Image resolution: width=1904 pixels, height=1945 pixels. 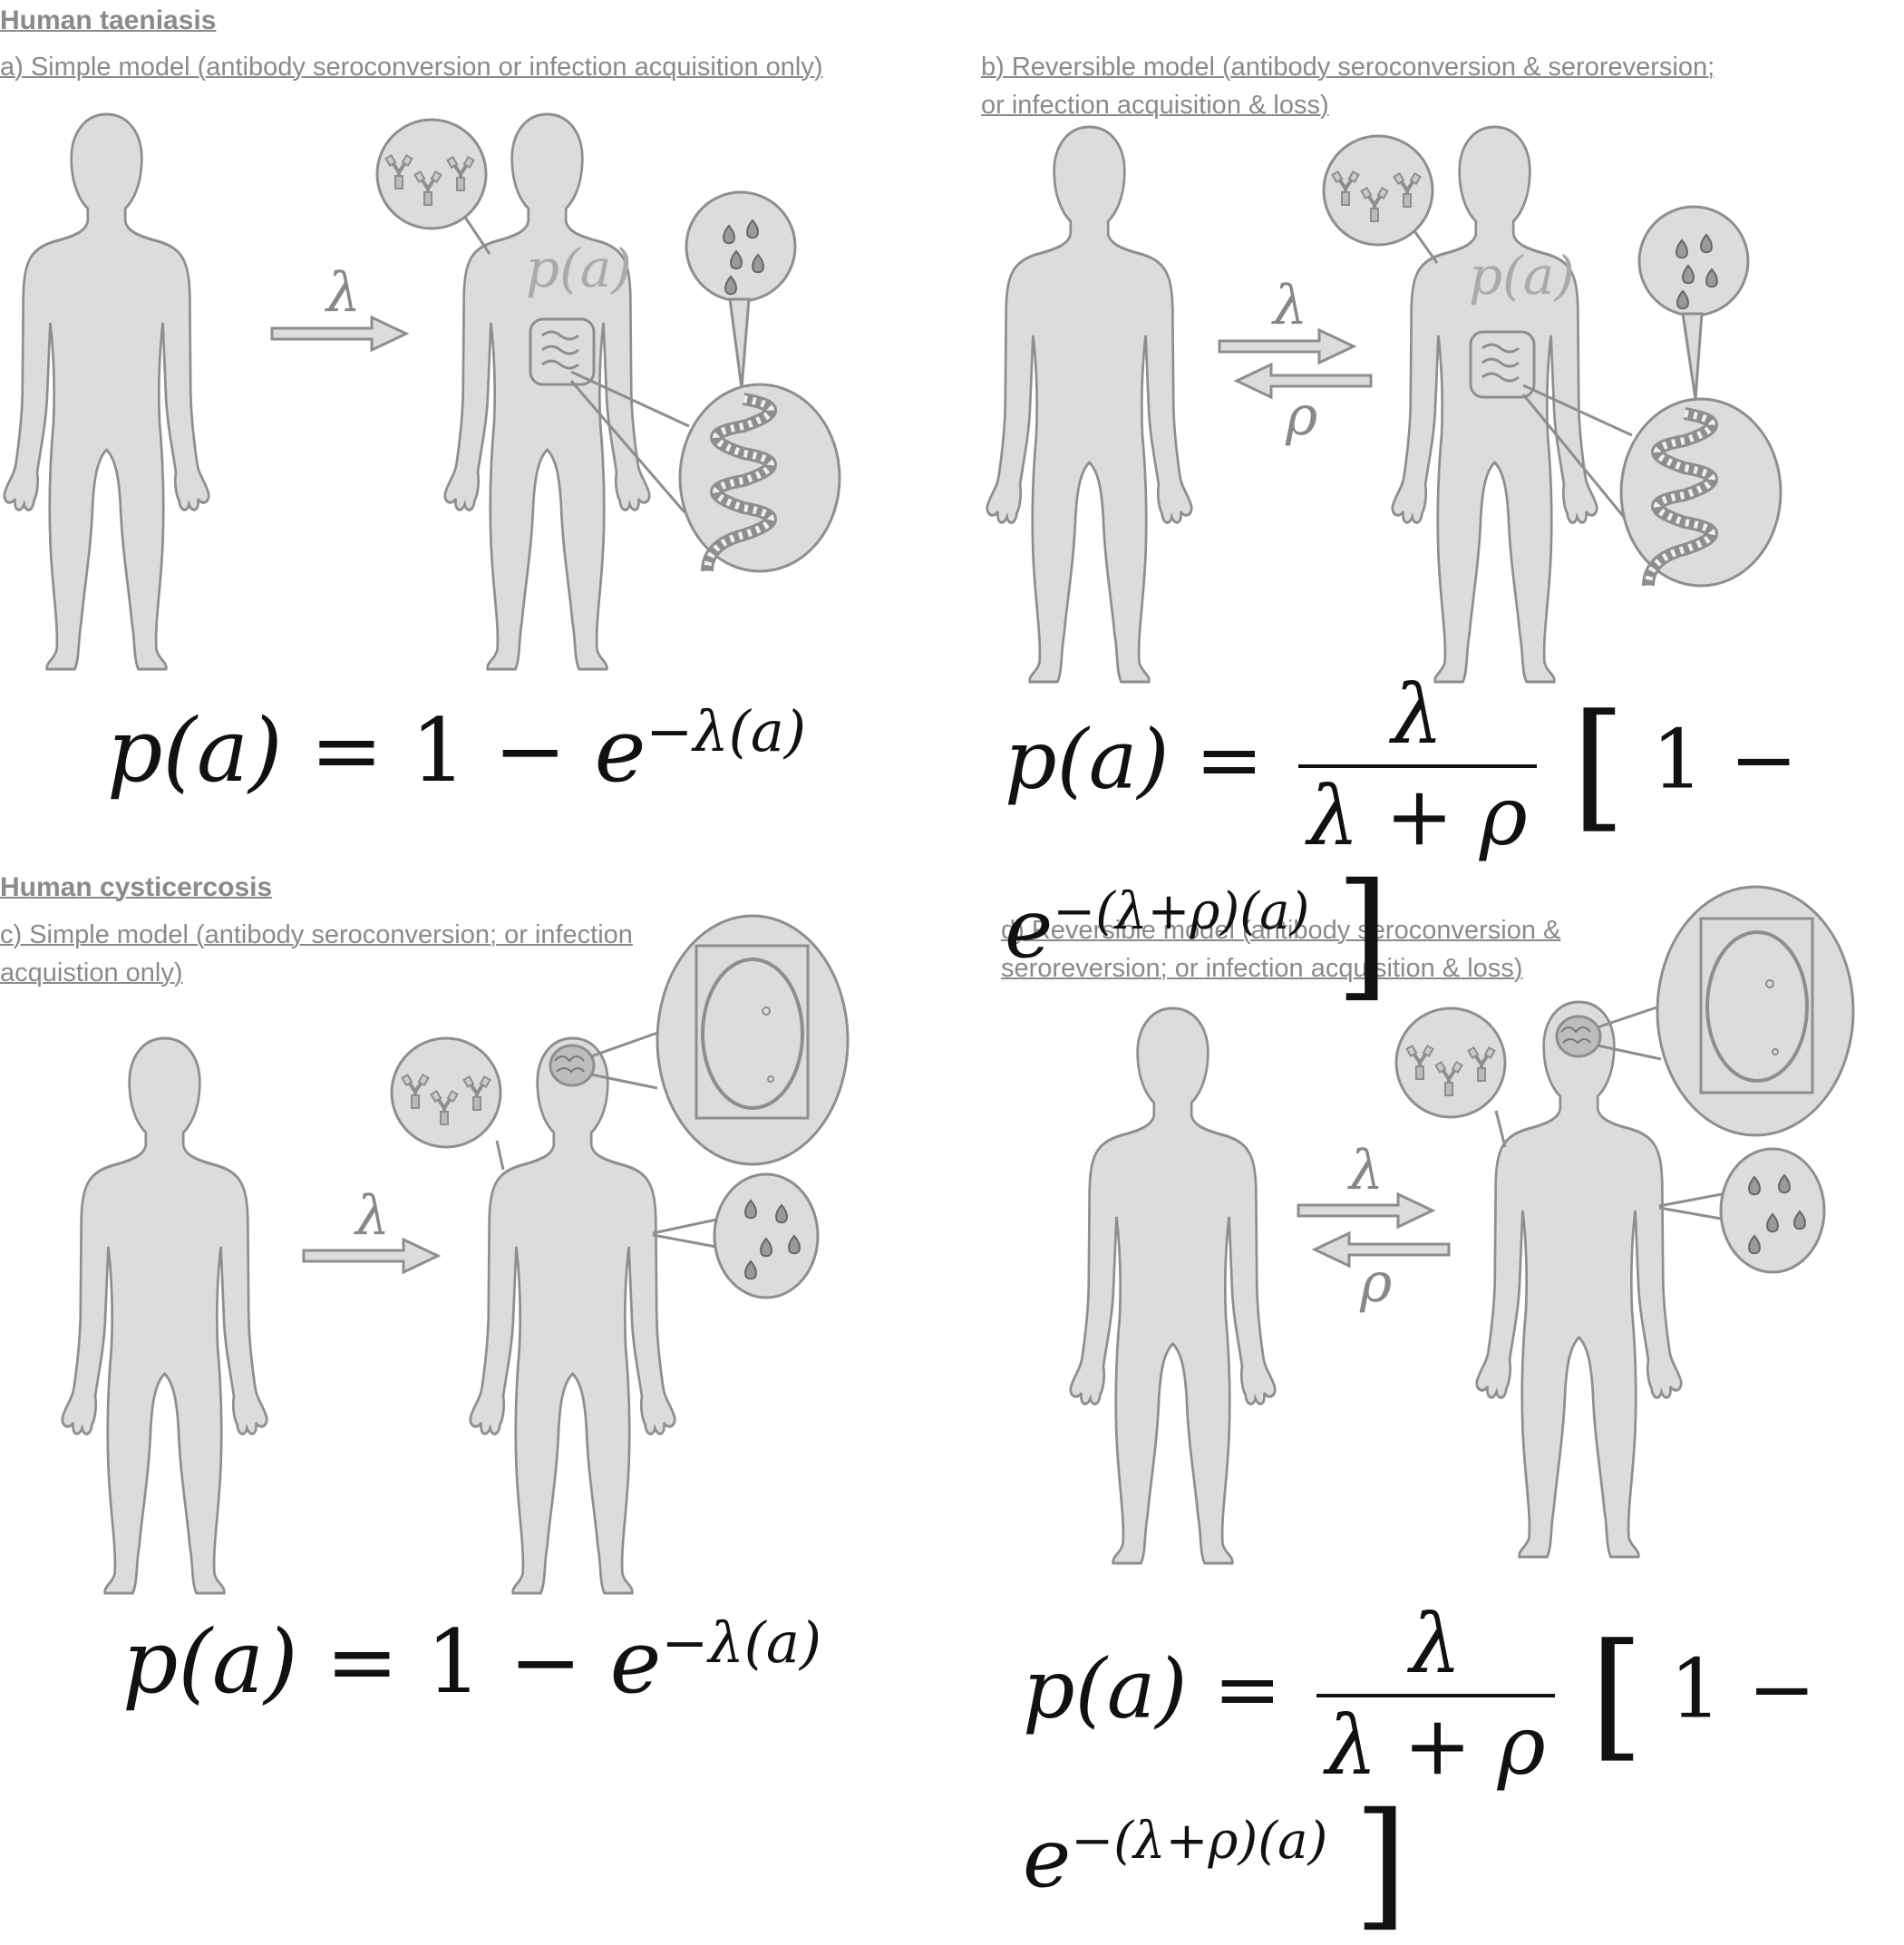 I want to click on intestine-icon-b, so click(x=1502, y=364).